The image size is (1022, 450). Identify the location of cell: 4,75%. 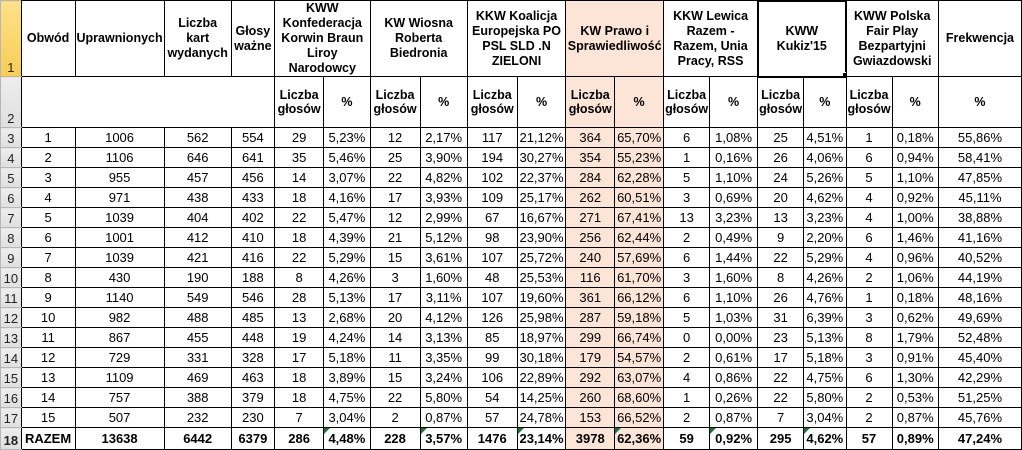
(347, 397).